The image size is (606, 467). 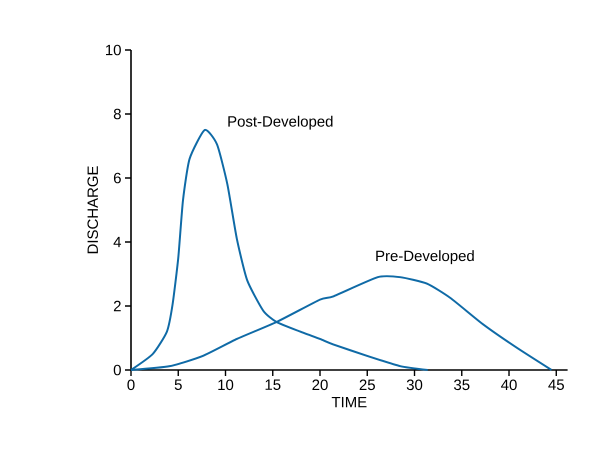 I want to click on y-tick-label: 10, so click(x=113, y=50).